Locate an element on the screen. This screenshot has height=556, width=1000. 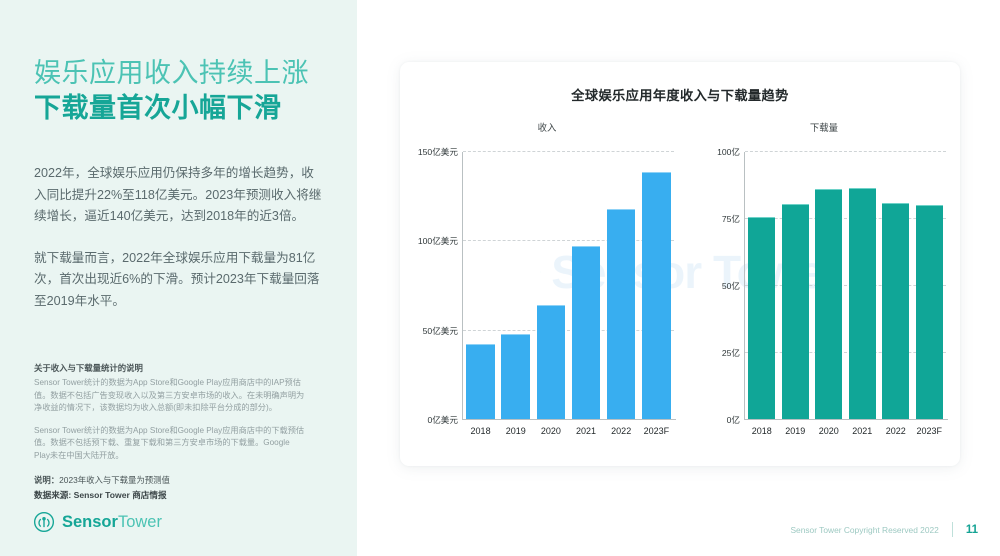
explanation-line: 说明：2023年收入与下载量为预测值 is located at coordinates (170, 480).